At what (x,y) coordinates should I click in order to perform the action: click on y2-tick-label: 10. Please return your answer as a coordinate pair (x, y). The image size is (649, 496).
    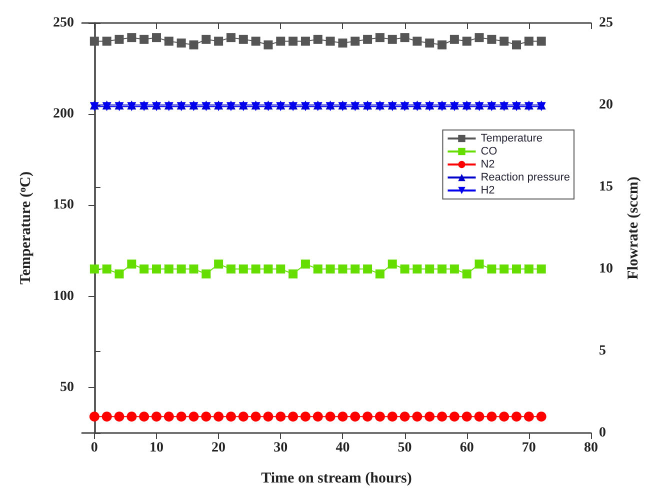
    Looking at the image, I should click on (606, 269).